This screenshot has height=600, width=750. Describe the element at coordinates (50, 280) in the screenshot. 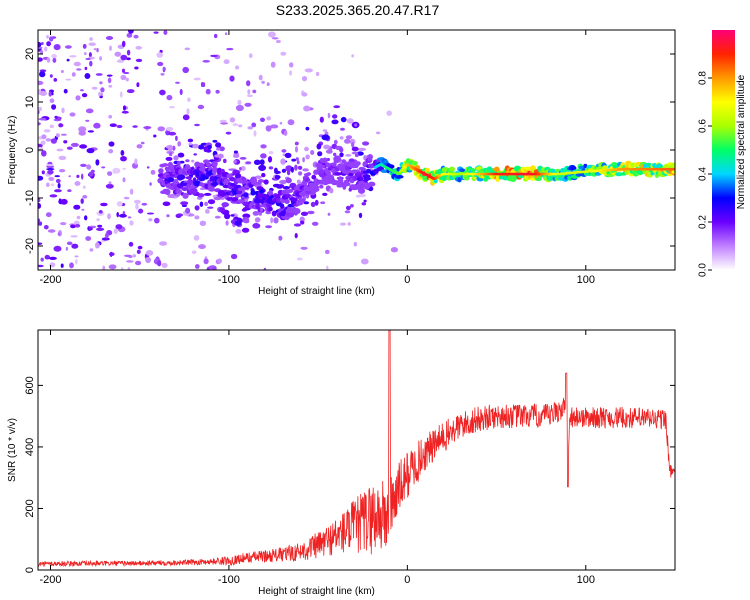

I see `spectrogram-xtick-label: -200` at that location.